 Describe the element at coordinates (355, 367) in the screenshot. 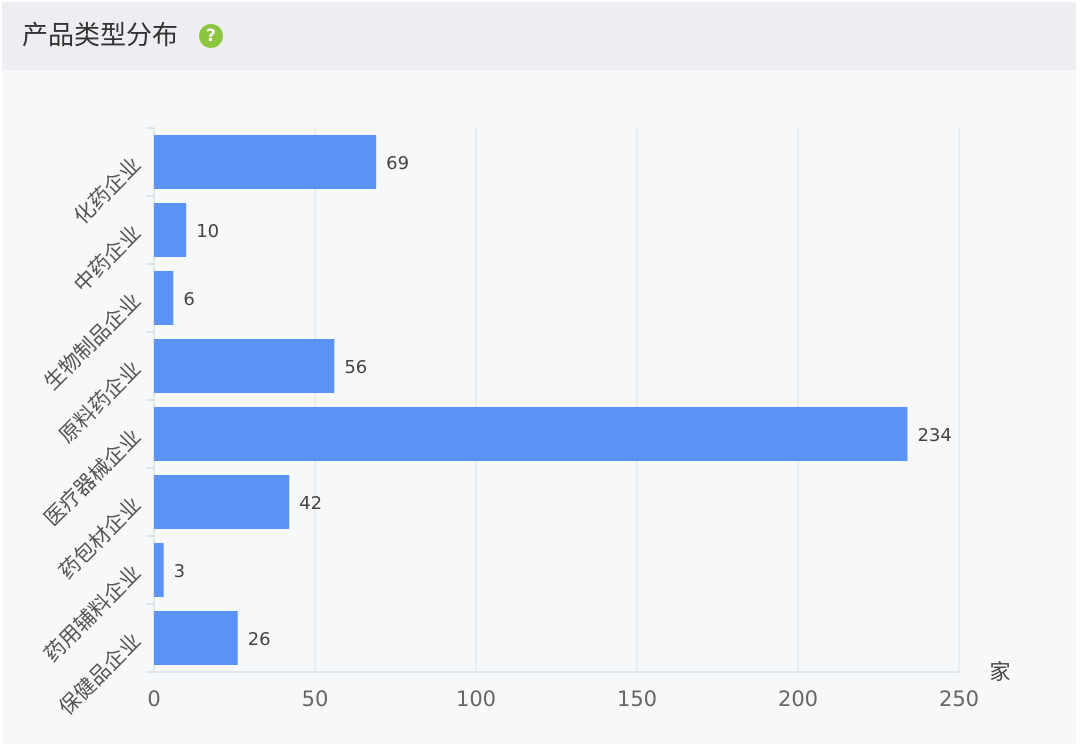

I see `bar-value-label: 56` at that location.